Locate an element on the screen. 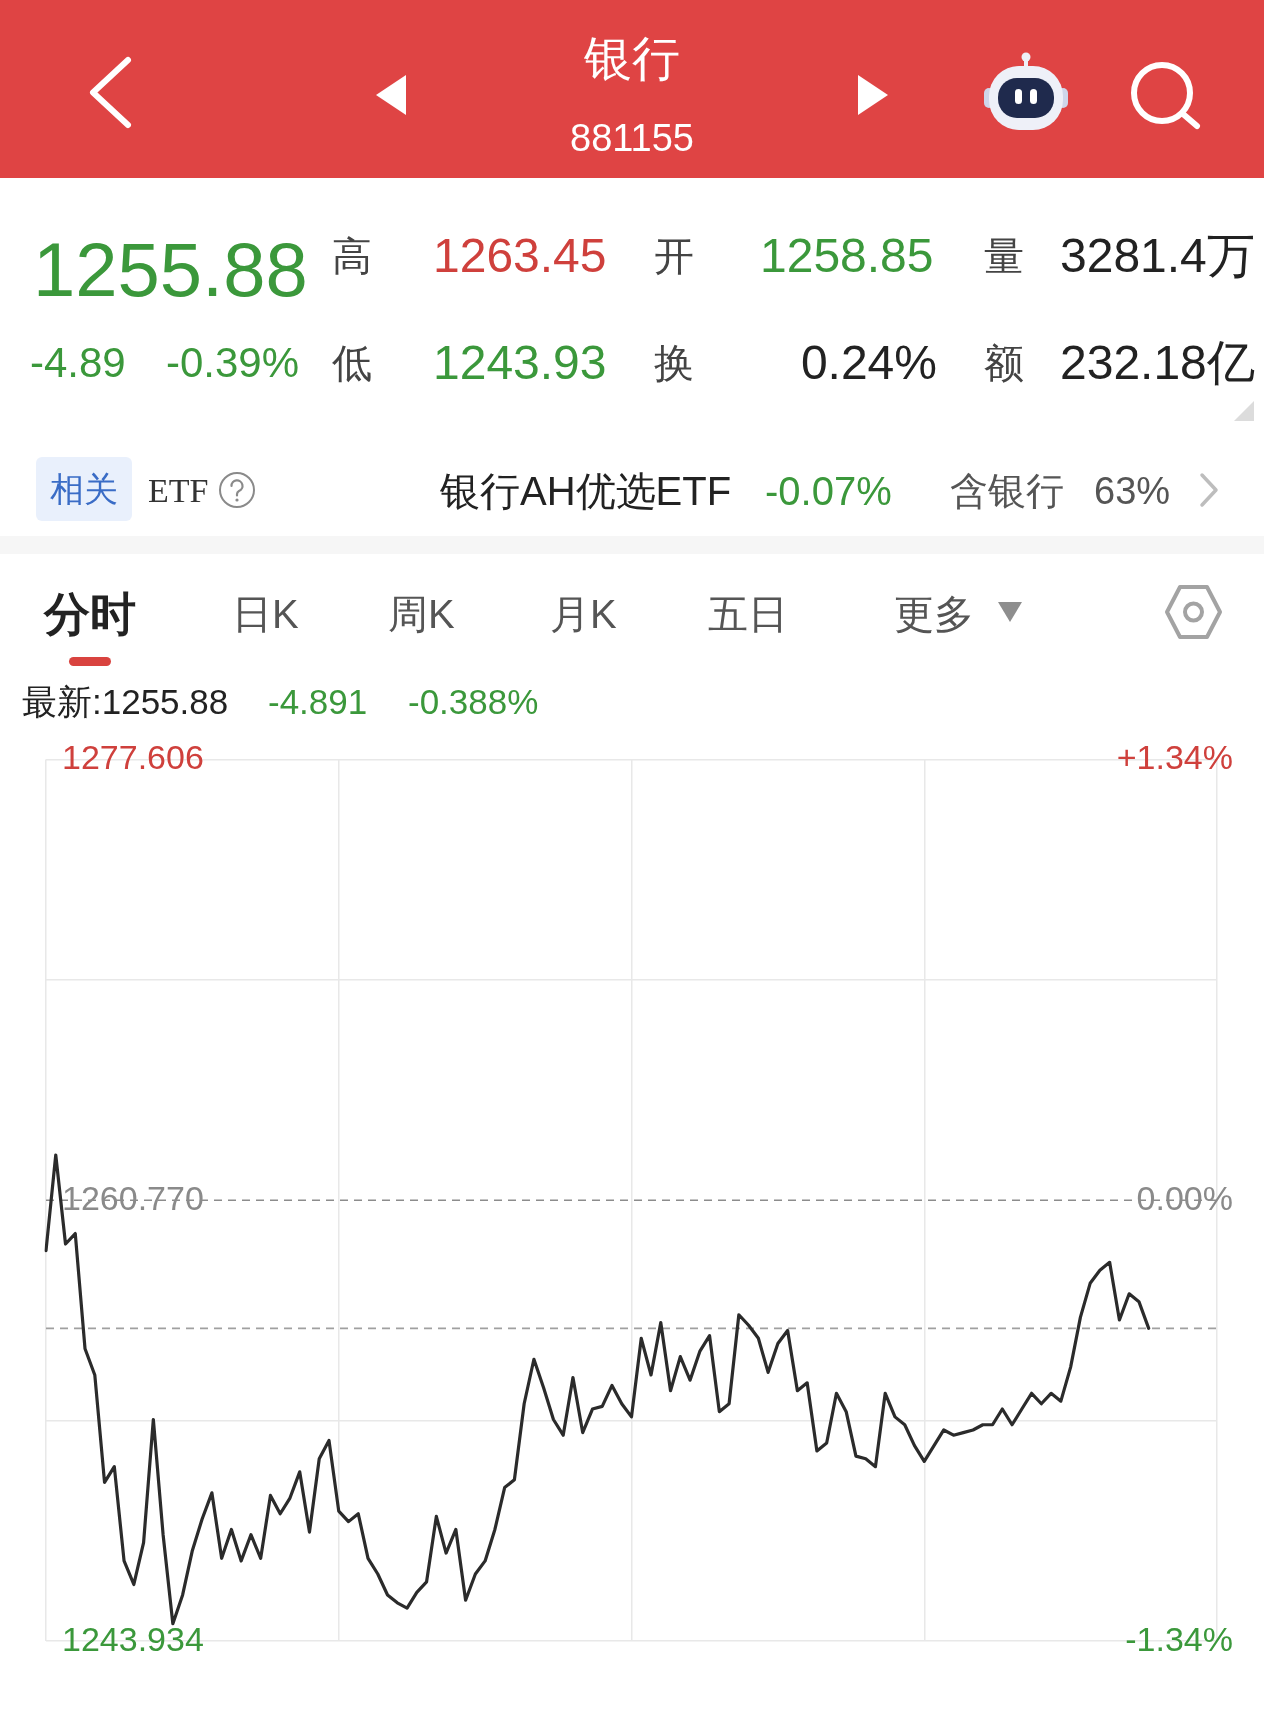 This screenshot has height=1710, width=1264. text: 1243.93 is located at coordinates (520, 362).